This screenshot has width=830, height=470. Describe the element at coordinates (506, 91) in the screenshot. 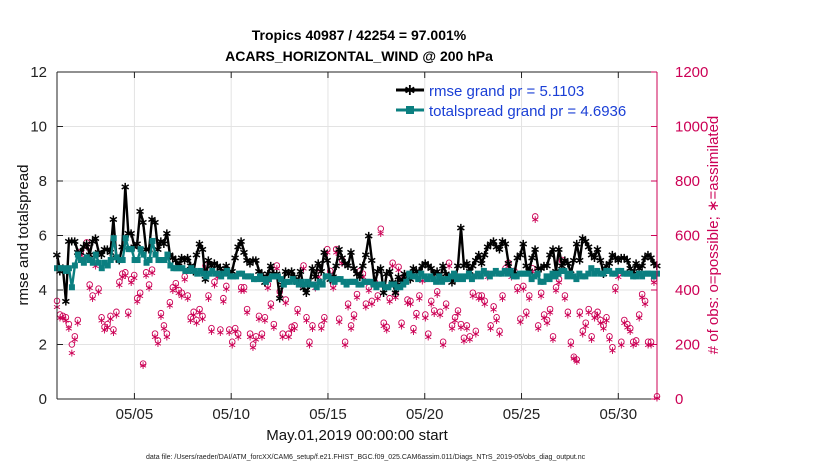

I see `legend-label-rmse: rmse grand pr = 5.1103` at that location.